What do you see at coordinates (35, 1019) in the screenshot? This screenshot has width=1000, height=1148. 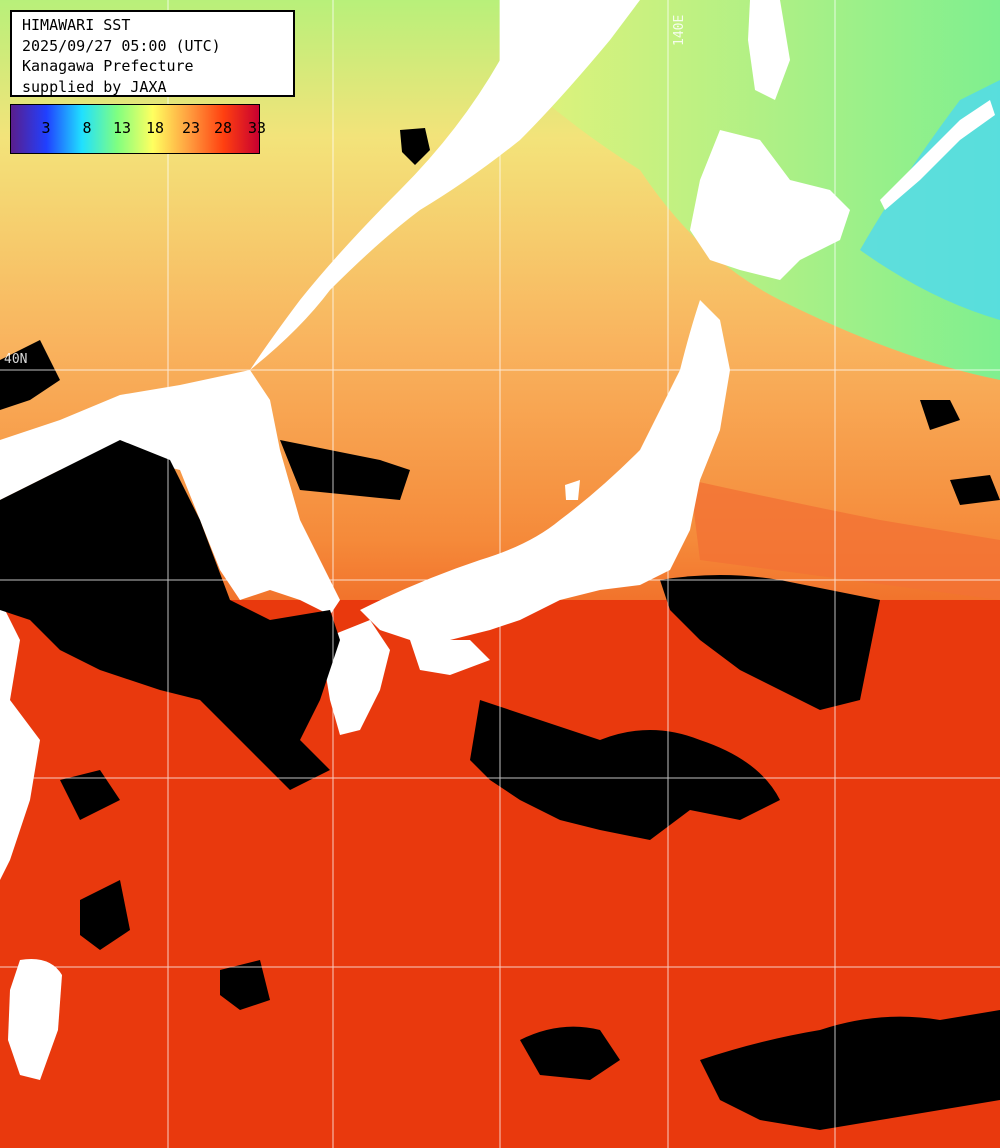 I see `taiwan` at bounding box center [35, 1019].